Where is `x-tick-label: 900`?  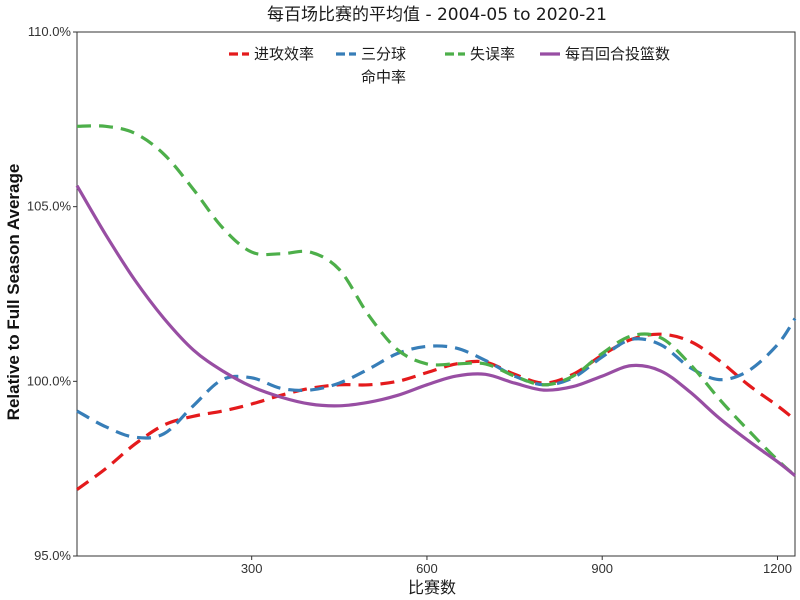
x-tick-label: 900 is located at coordinates (602, 568).